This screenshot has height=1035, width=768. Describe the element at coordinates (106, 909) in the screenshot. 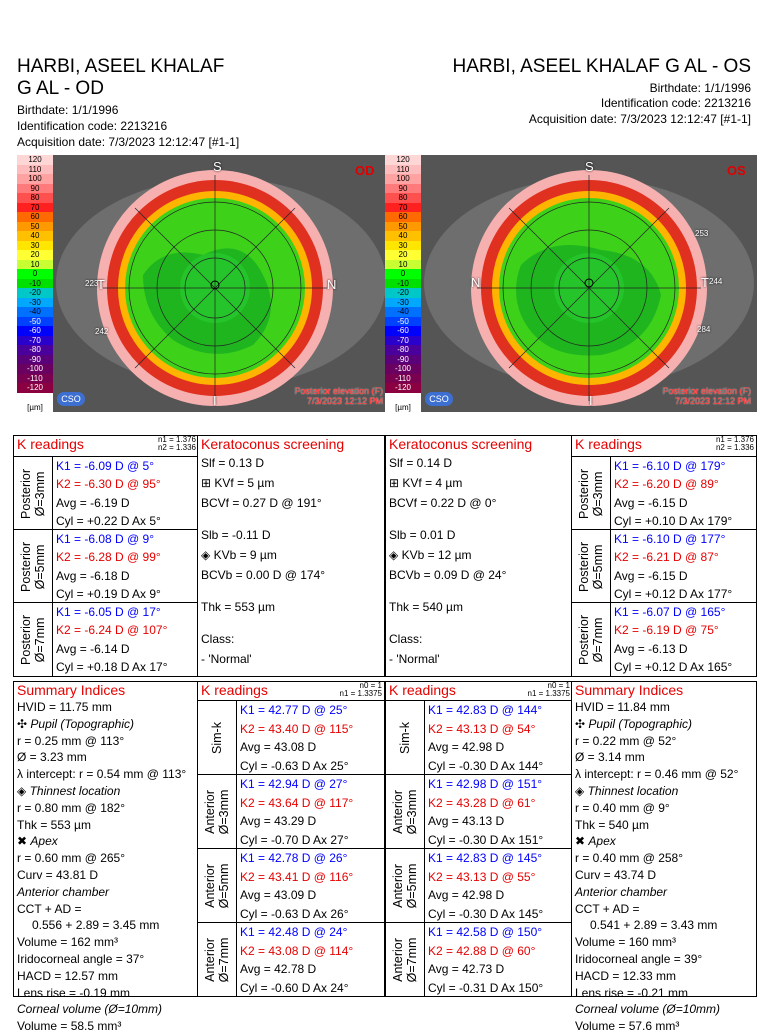

I see `summary-line: CCT + AD =` at that location.